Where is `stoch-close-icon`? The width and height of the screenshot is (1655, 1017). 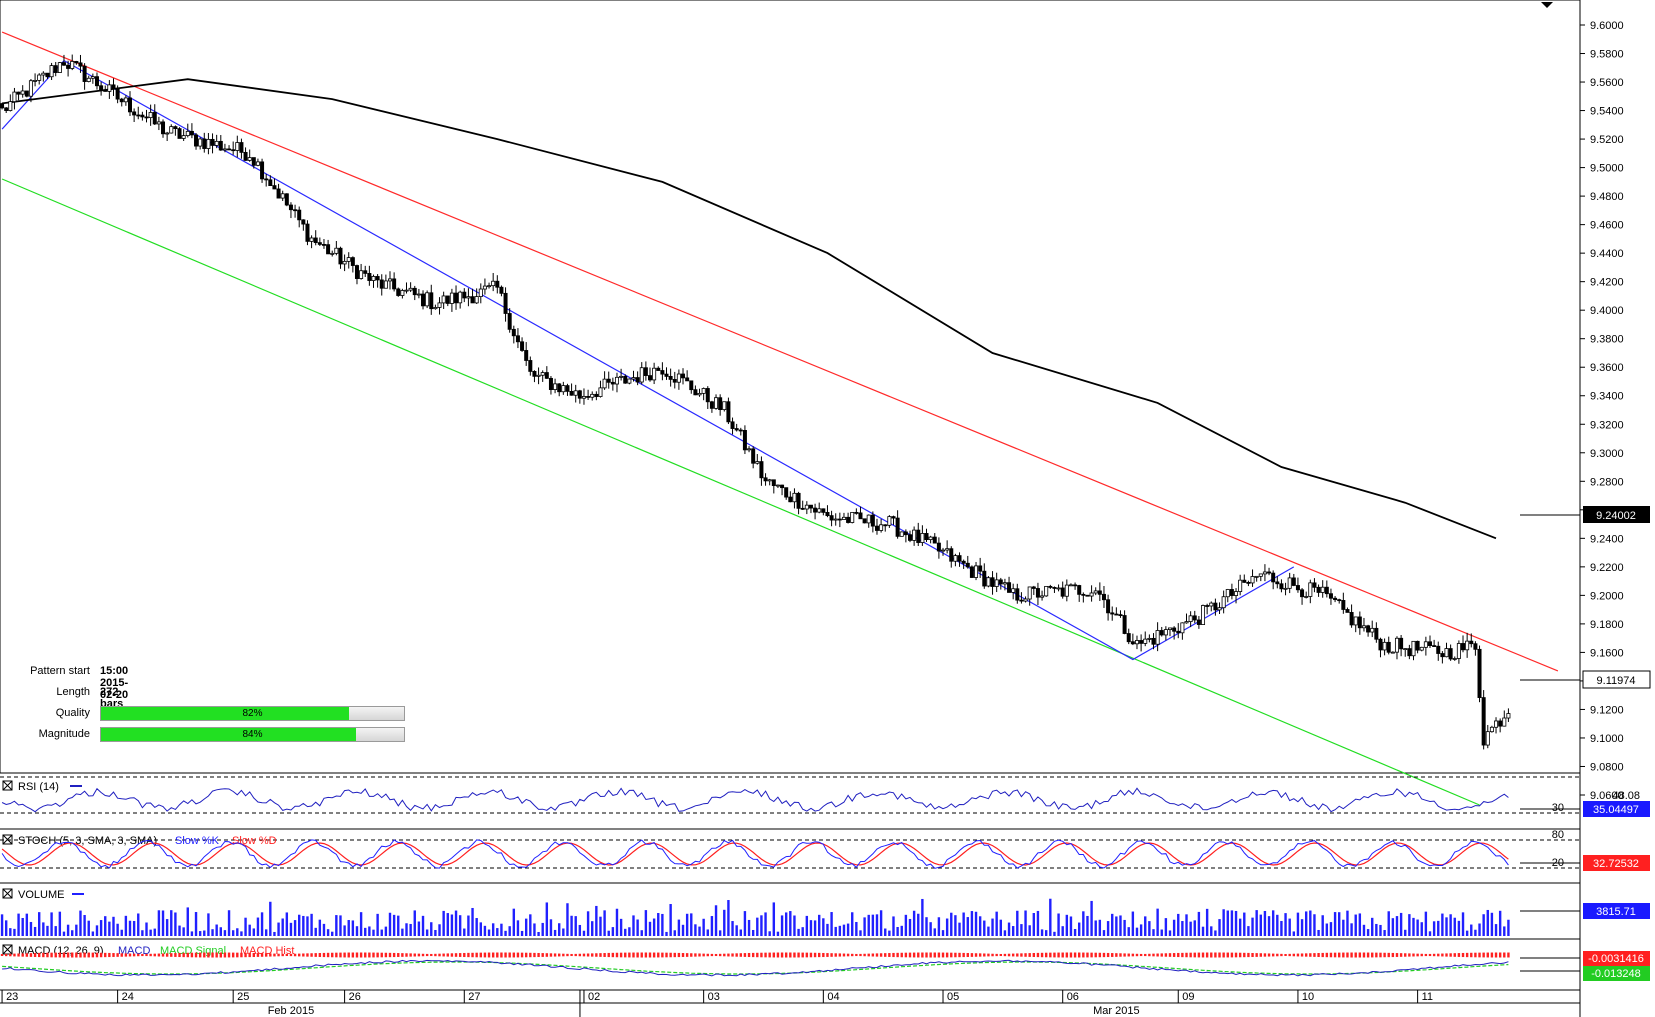 stoch-close-icon is located at coordinates (7, 839).